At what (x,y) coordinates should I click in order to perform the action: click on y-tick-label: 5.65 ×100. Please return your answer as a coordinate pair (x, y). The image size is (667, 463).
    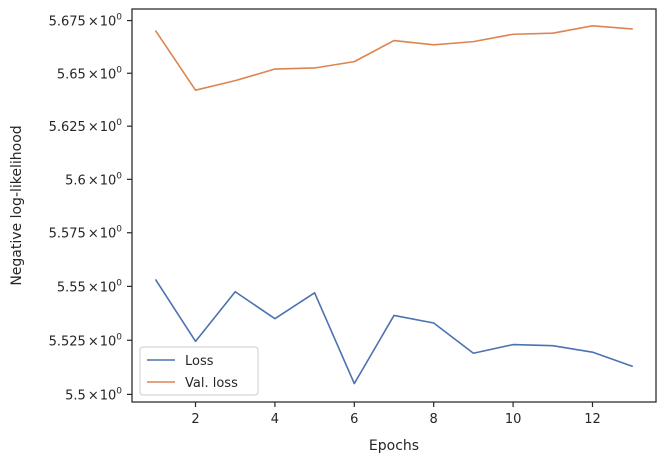
    Looking at the image, I should click on (89, 73).